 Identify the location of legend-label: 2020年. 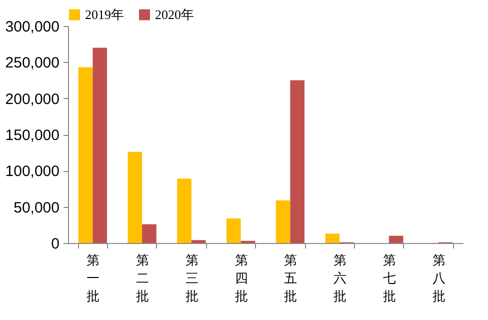
(174, 14).